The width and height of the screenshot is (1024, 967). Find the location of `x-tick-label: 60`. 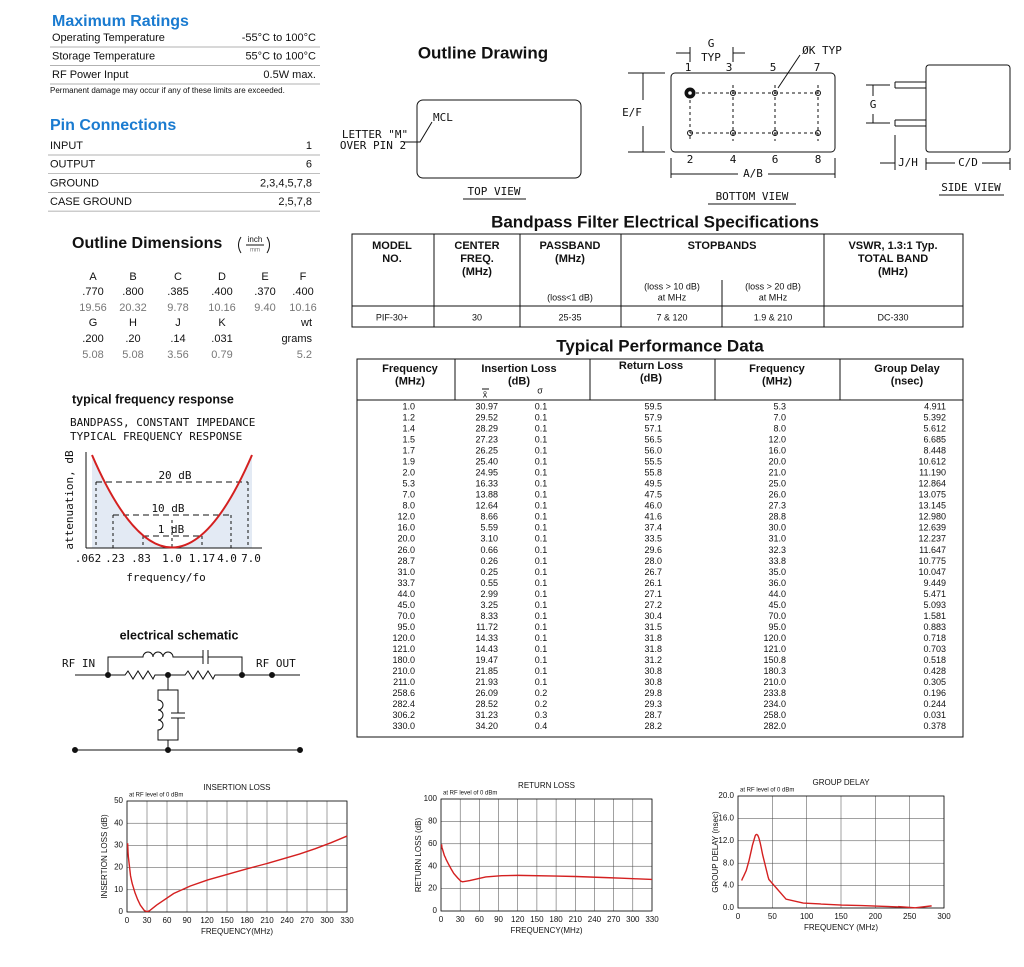

x-tick-label: 60 is located at coordinates (479, 919).